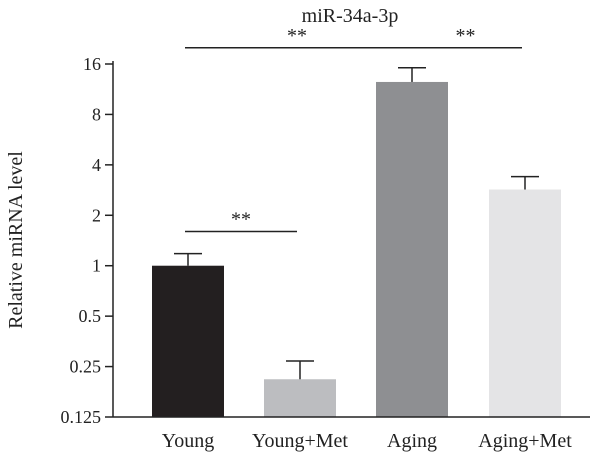 Image resolution: width=600 pixels, height=459 pixels. Describe the element at coordinates (16, 240) in the screenshot. I see `y-axis-label: Relative miRNA level` at that location.